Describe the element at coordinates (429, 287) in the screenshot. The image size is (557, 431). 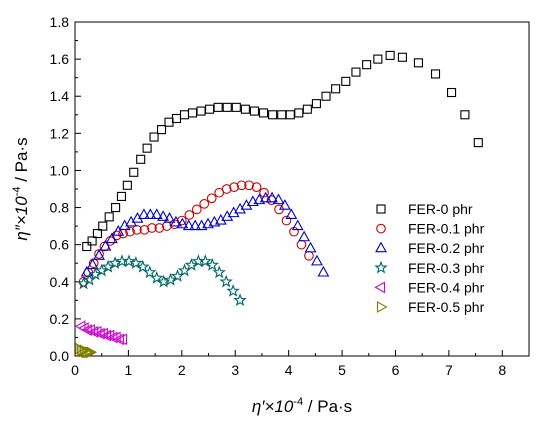
I see `legend-item: FER-0.4 phr` at that location.